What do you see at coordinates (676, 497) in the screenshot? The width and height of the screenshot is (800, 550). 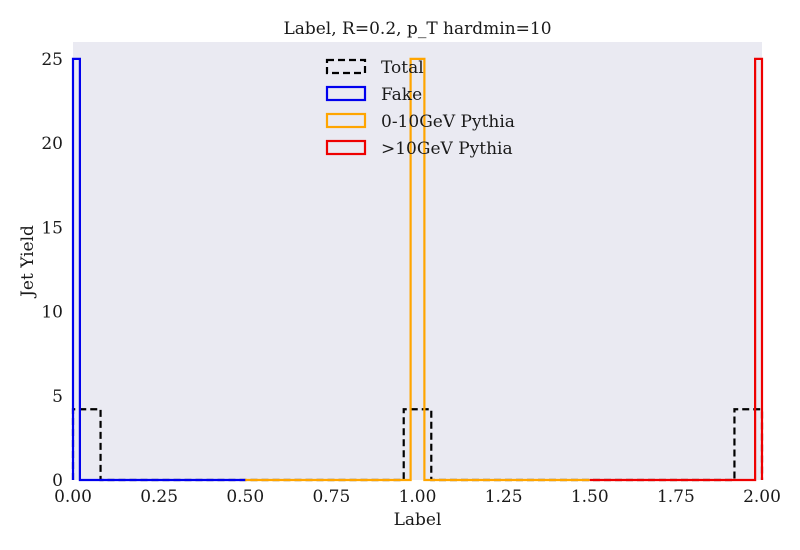 I see `x-tick-label: 1.75` at bounding box center [676, 497].